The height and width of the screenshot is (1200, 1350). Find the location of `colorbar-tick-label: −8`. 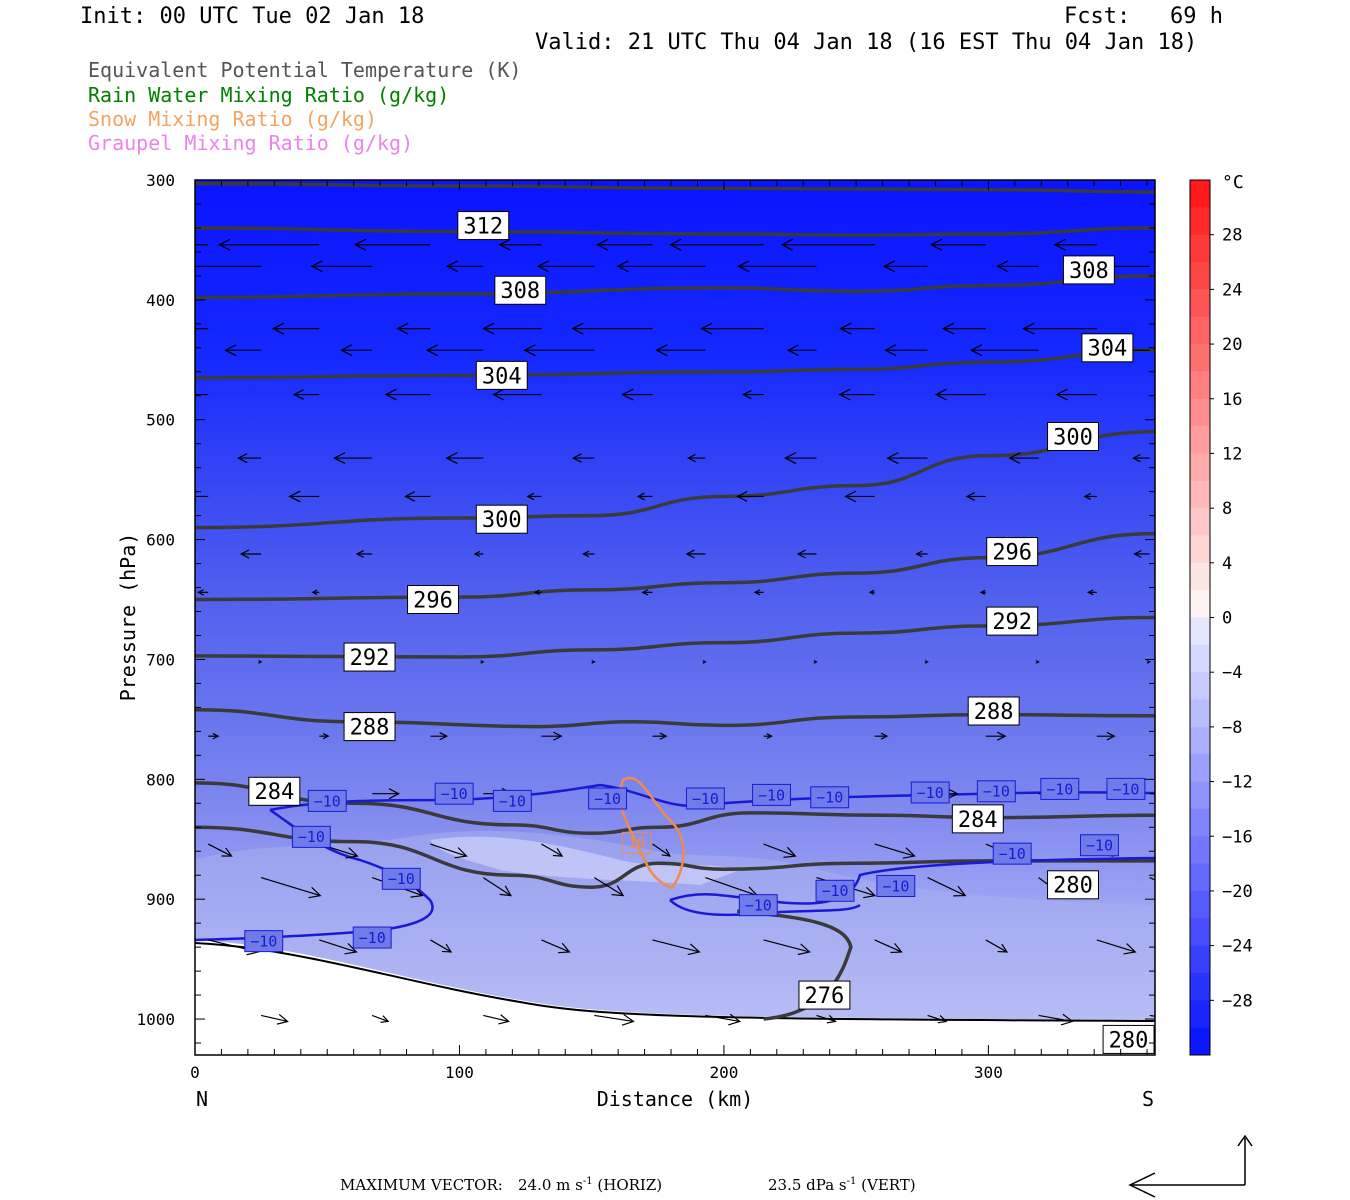

colorbar-tick-label: −8 is located at coordinates (1232, 728).